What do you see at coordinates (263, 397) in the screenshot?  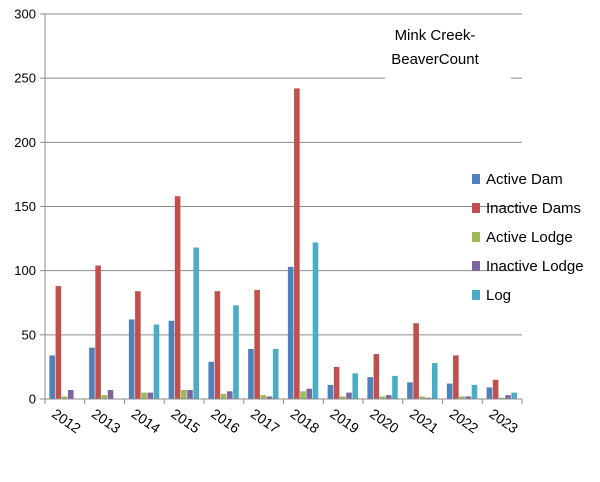 I see `bar-active-lodge-2017` at bounding box center [263, 397].